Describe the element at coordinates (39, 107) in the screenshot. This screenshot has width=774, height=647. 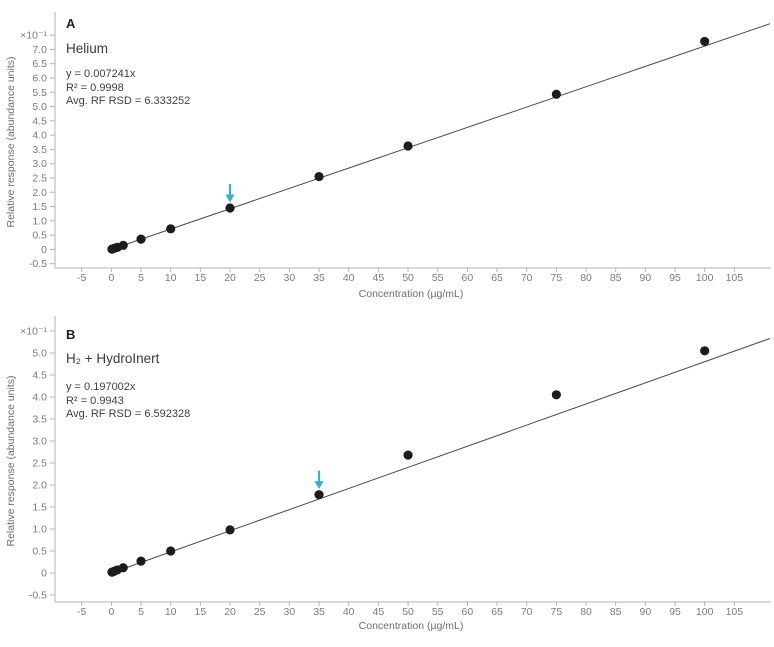
I see `y-tick-label: 5.0` at that location.